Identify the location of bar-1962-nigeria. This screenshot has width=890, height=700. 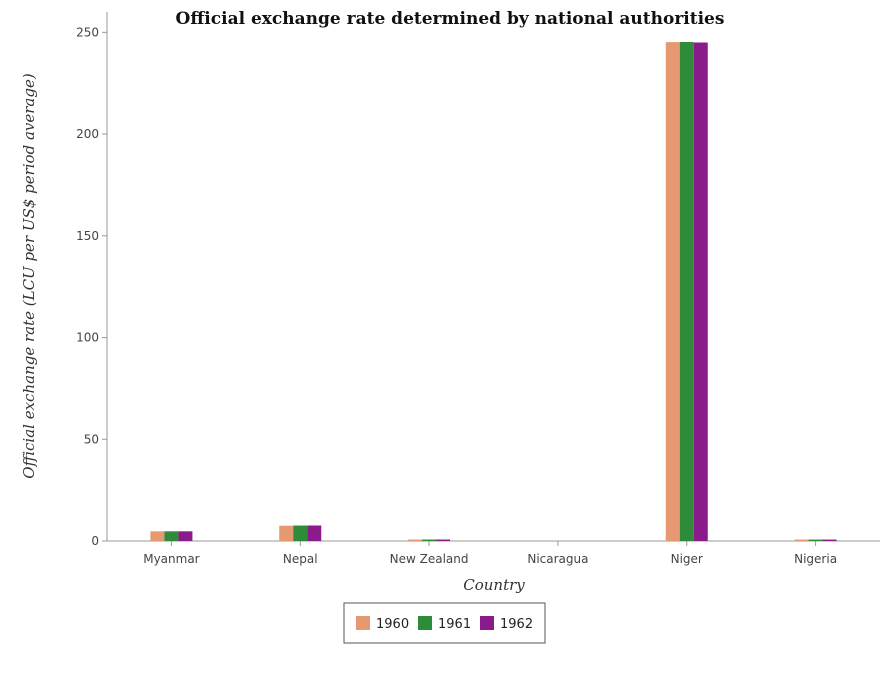
(829, 540).